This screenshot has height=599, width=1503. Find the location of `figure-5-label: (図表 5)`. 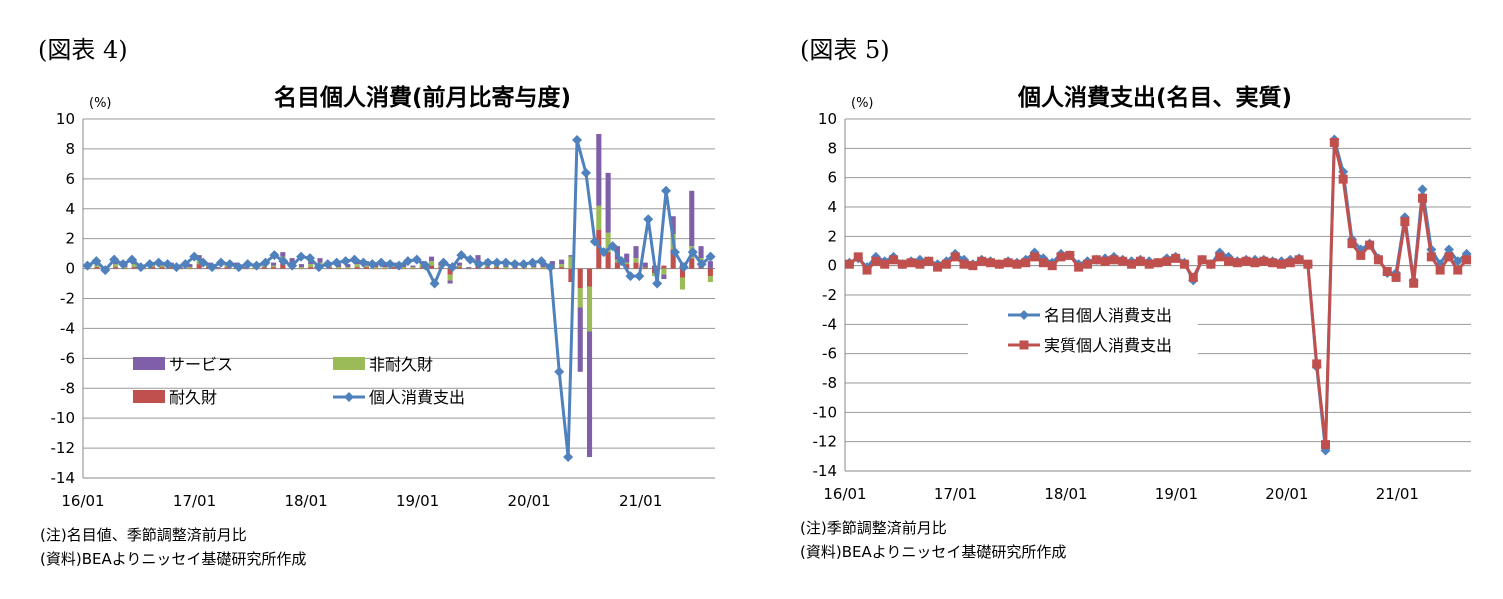

figure-5-label: (図表 5) is located at coordinates (845, 50).